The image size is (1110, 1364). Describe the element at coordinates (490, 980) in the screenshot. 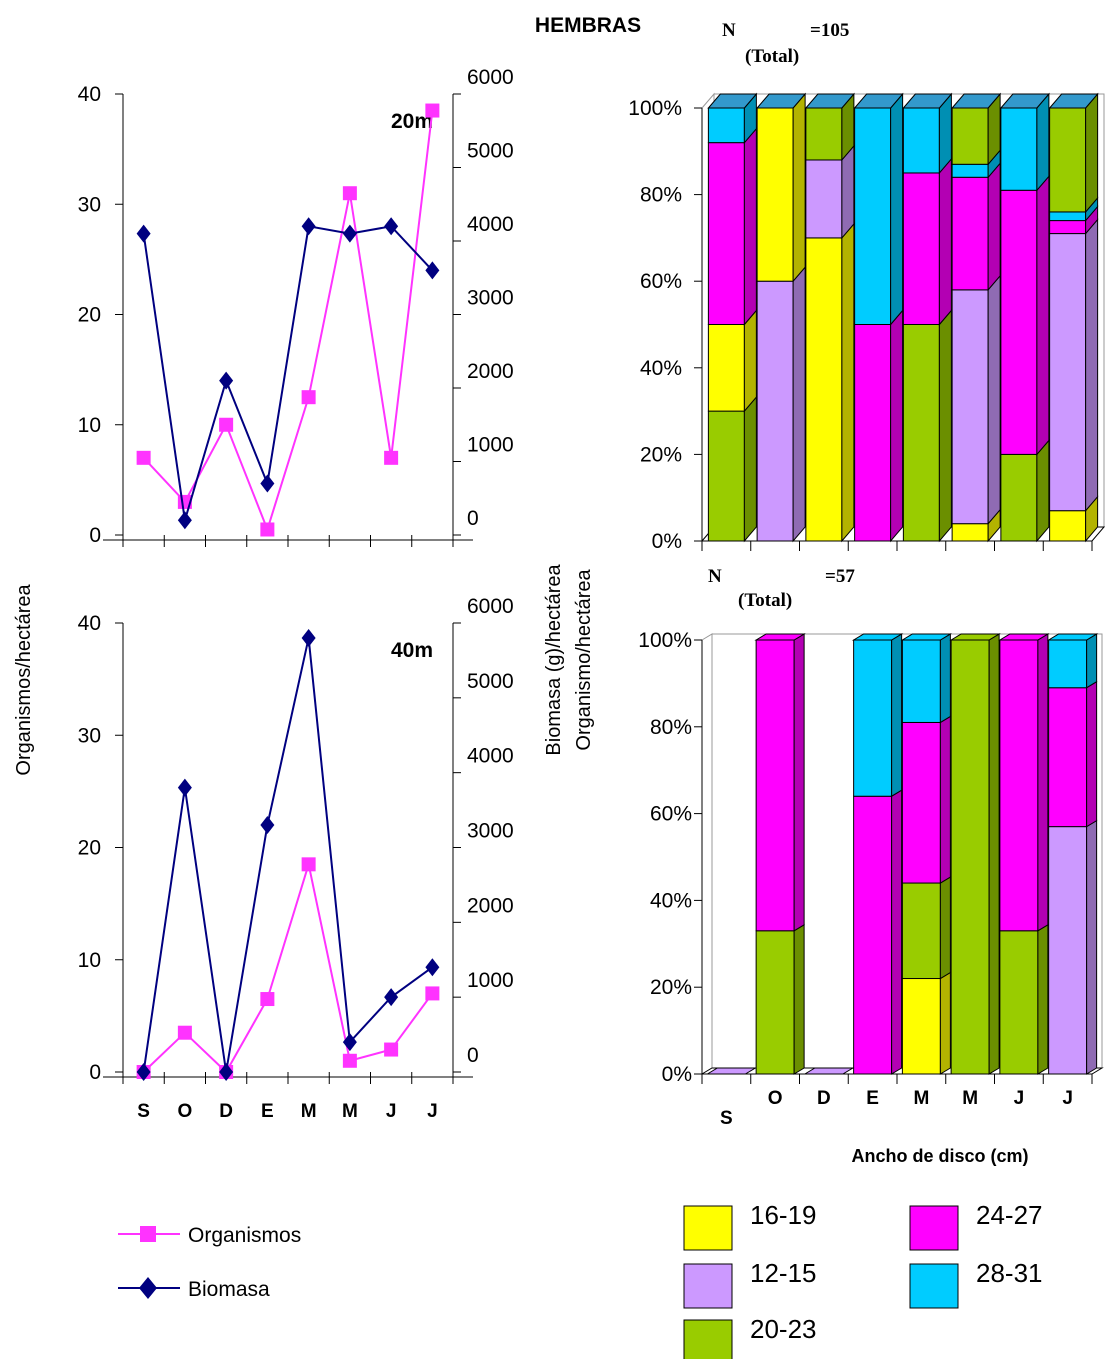

I see `right-tick-label: 1000` at that location.